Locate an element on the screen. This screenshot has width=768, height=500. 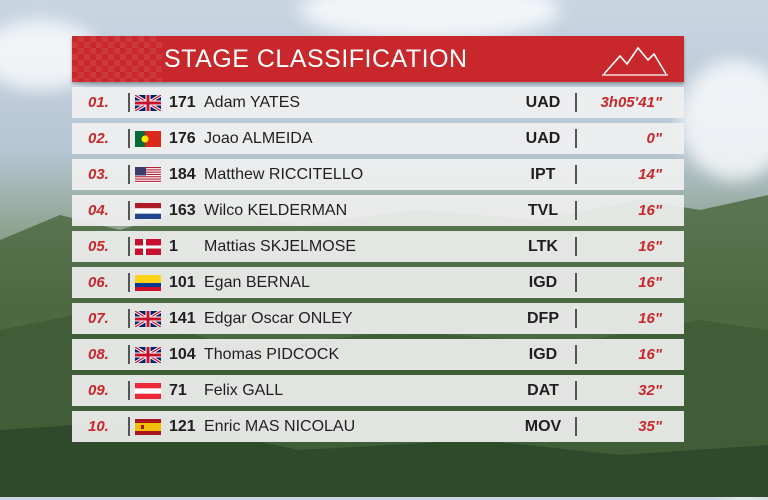
time-gap: 35" is located at coordinates (650, 426).